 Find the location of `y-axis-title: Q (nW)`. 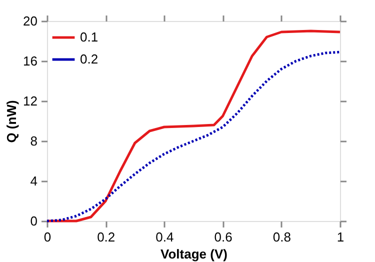

y-axis-title: Q (nW) is located at coordinates (12, 121).